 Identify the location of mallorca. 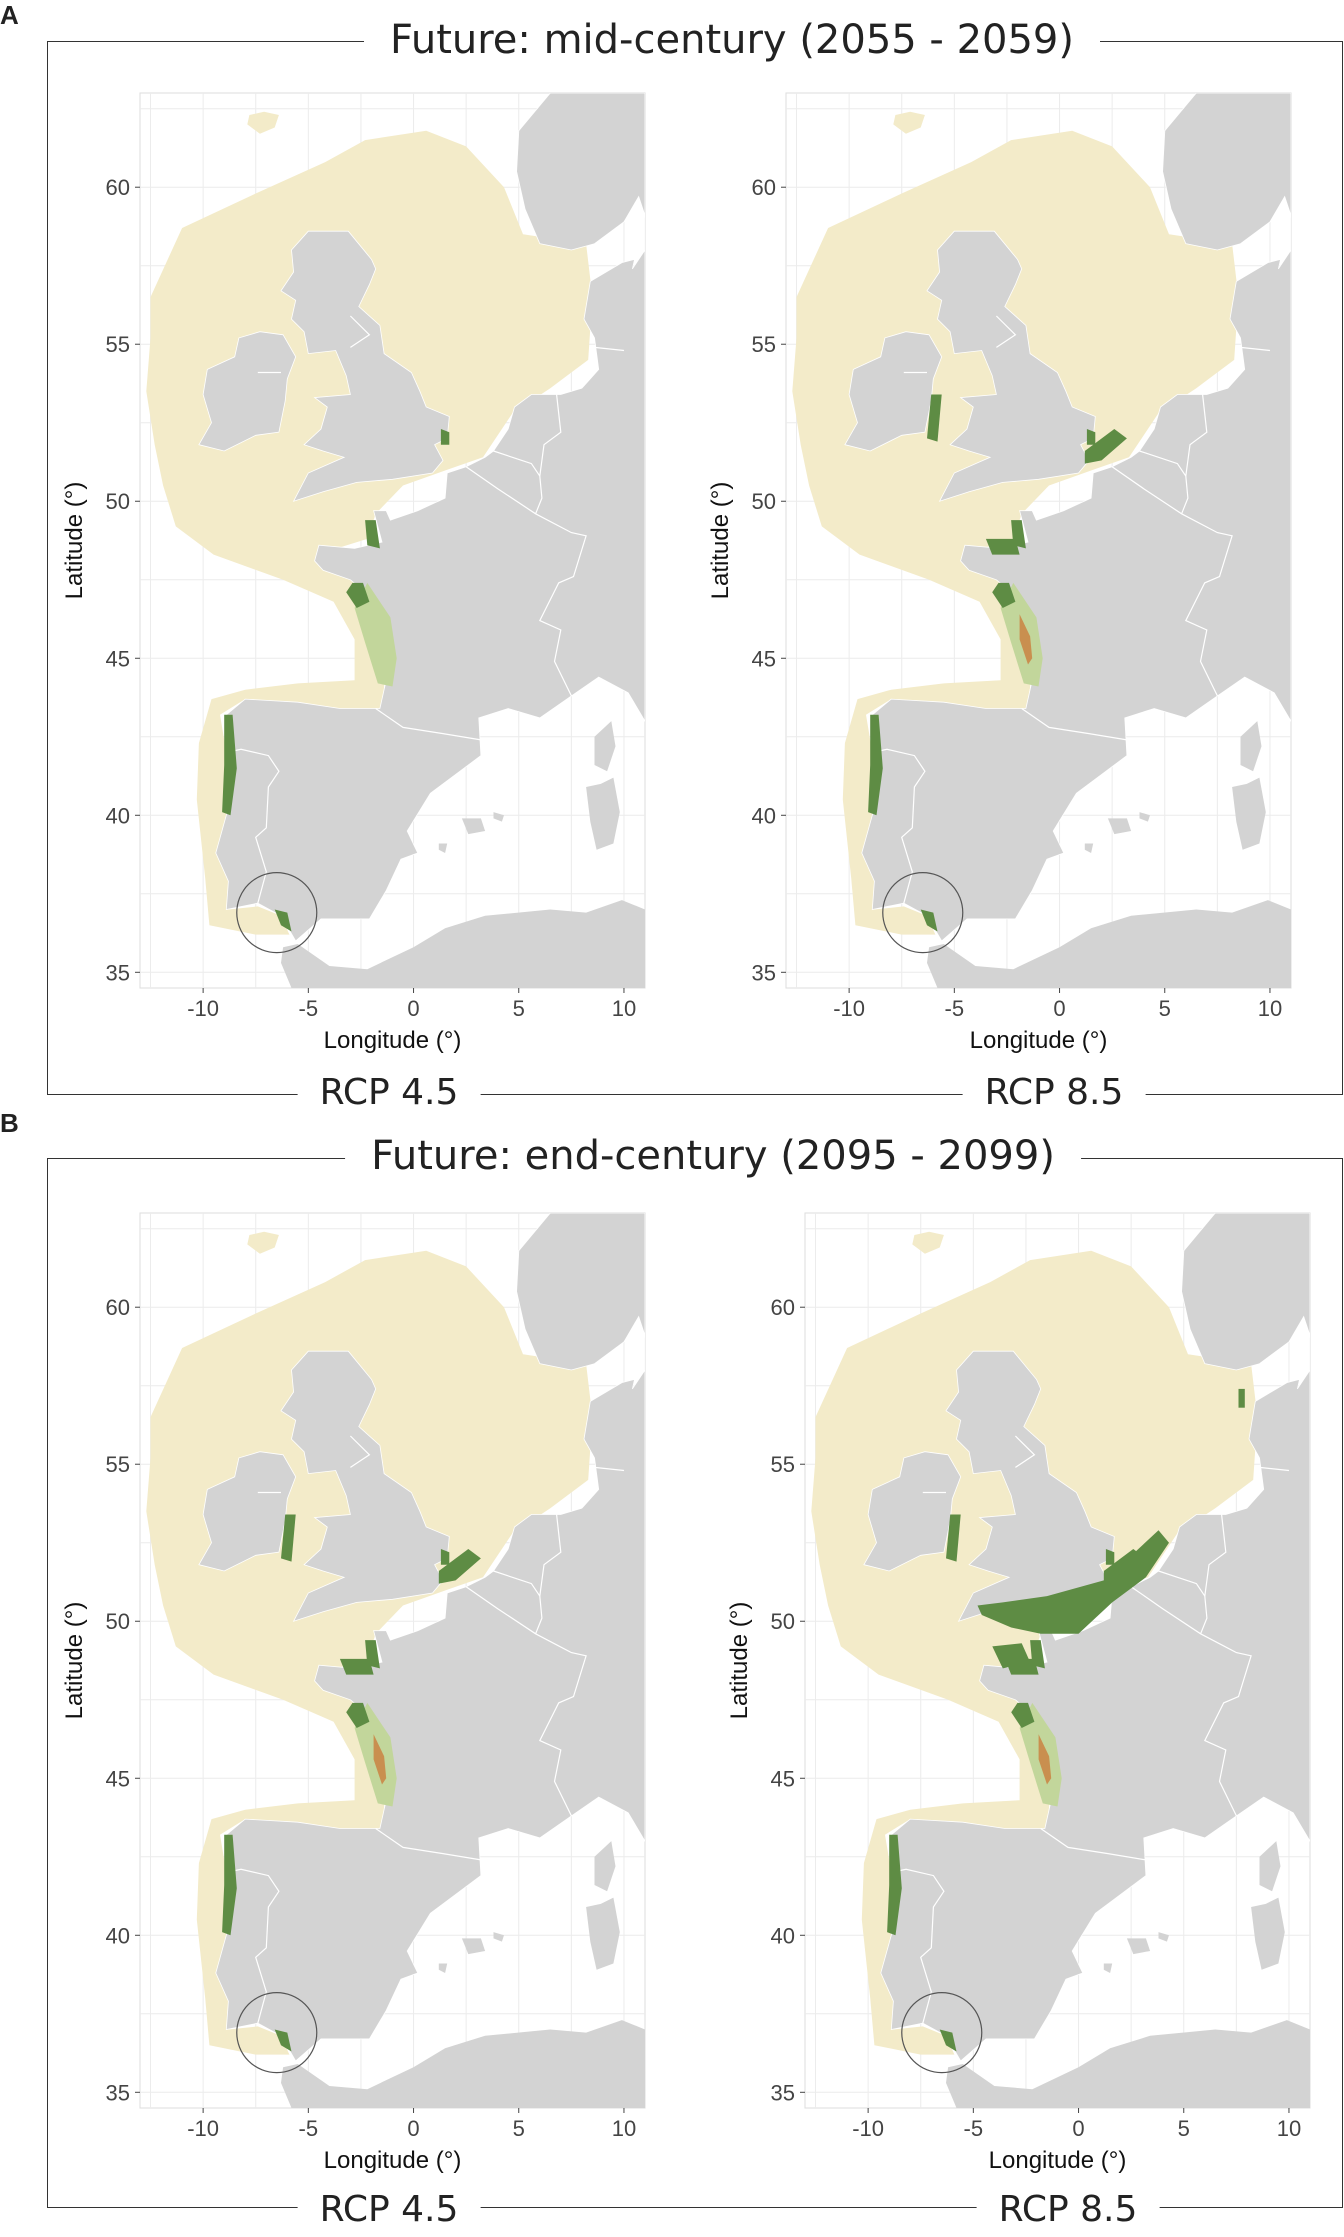
(473, 826).